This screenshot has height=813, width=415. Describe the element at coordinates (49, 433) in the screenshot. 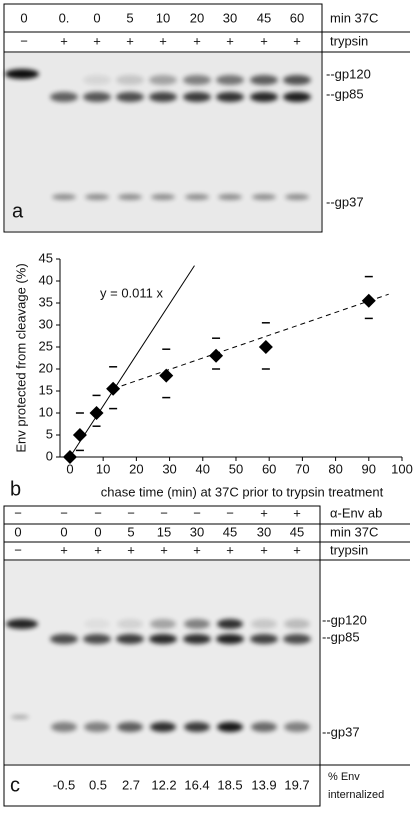

I see `y-tick-label: 5` at that location.